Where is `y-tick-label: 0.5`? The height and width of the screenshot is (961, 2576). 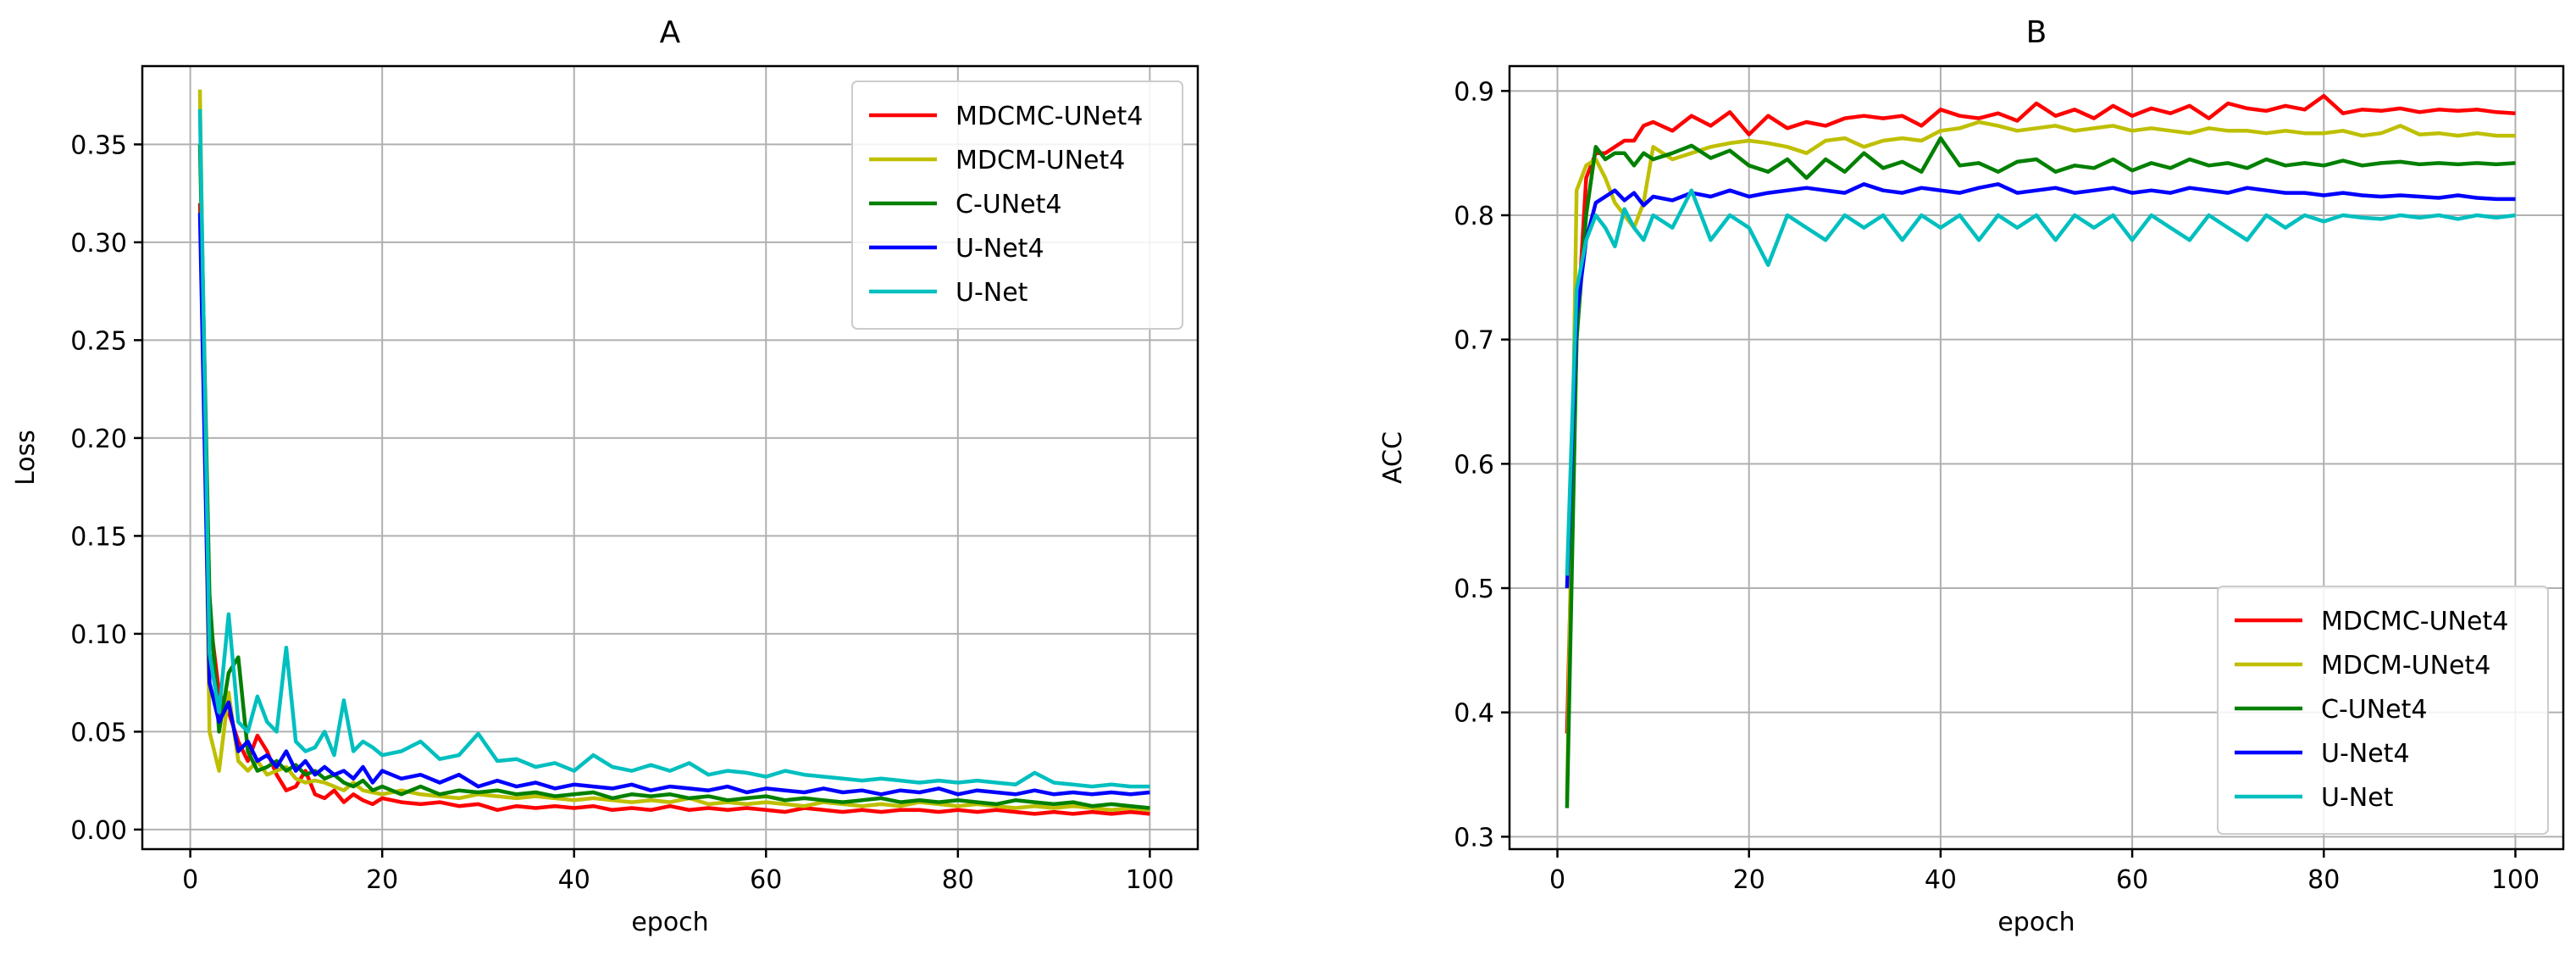 y-tick-label: 0.5 is located at coordinates (1474, 590).